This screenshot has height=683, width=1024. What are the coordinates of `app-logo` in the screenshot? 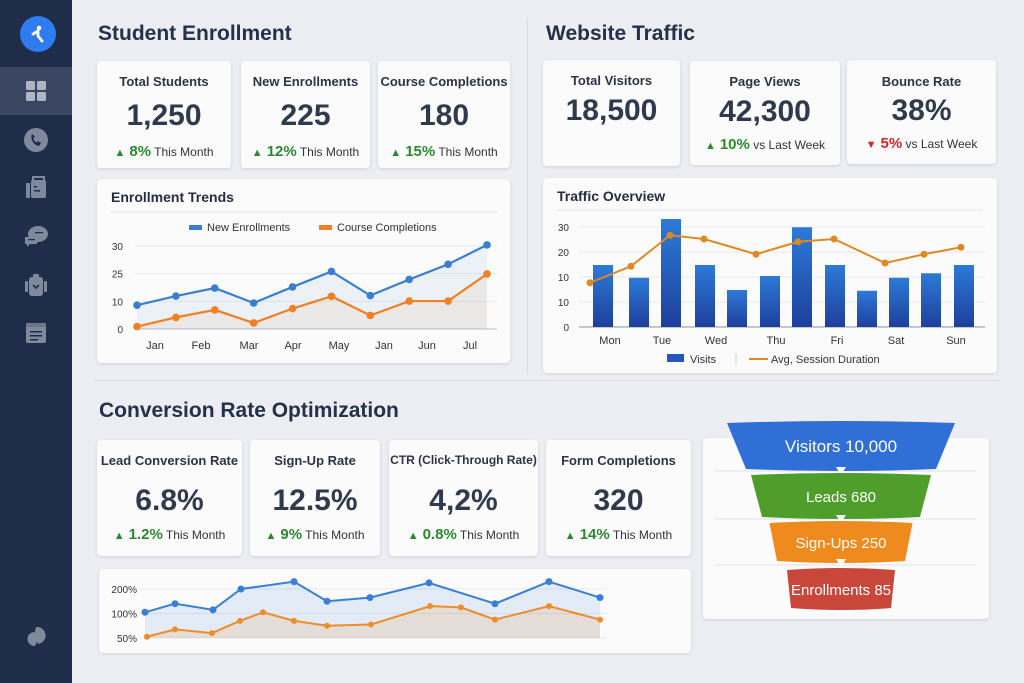 It's located at (38, 34).